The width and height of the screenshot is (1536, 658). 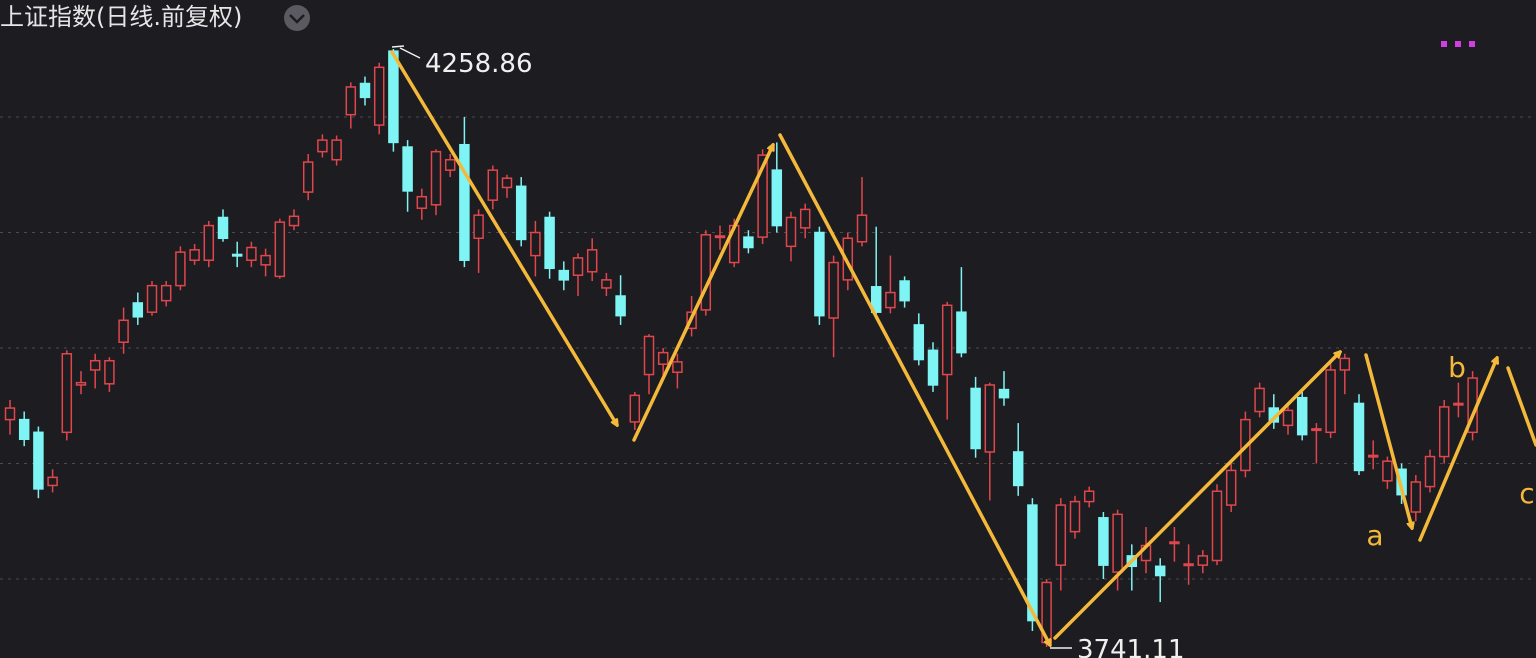 What do you see at coordinates (1457, 367) in the screenshot?
I see `wave-label: b` at bounding box center [1457, 367].